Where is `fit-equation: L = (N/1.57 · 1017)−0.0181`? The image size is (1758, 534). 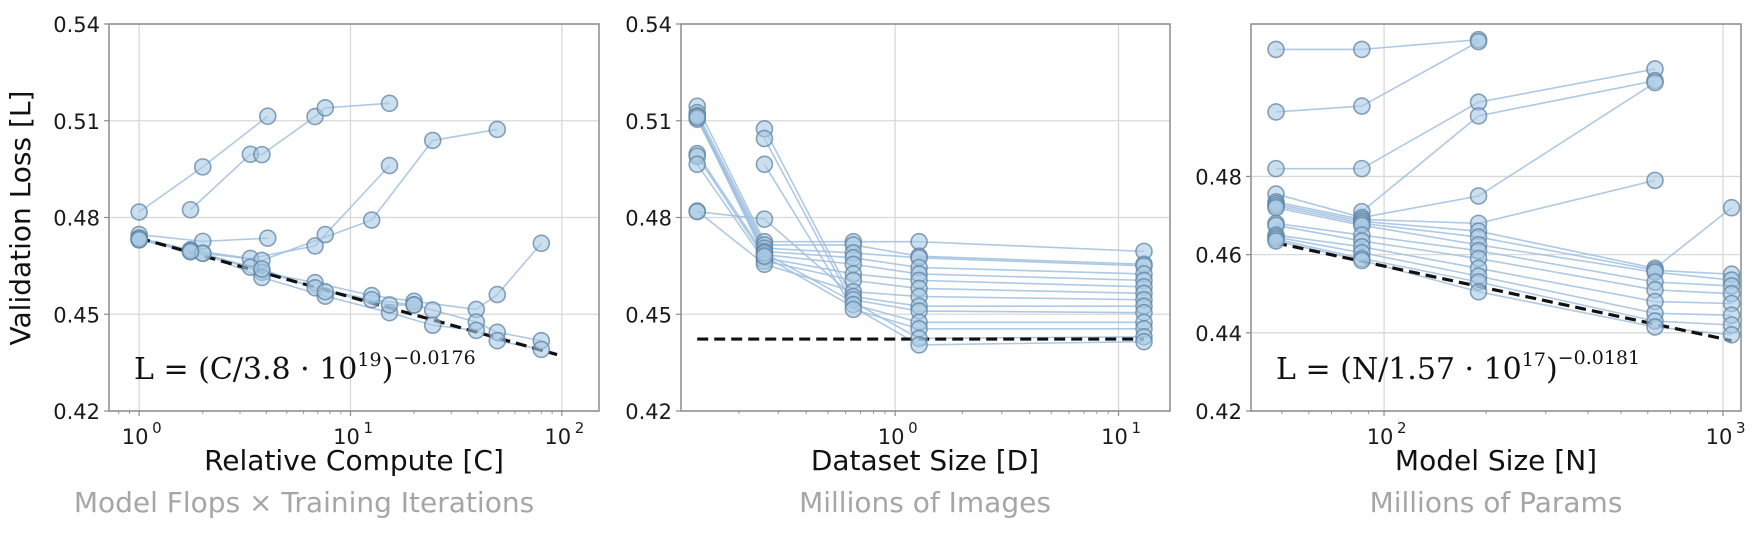
fit-equation: L = (N/1.57 · 1017)−0.0181 is located at coordinates (1458, 367).